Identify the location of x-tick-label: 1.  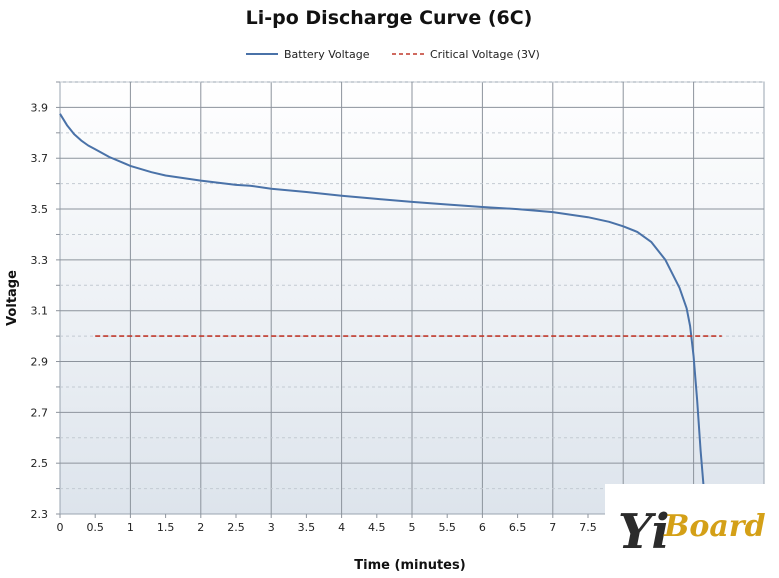
(130, 527).